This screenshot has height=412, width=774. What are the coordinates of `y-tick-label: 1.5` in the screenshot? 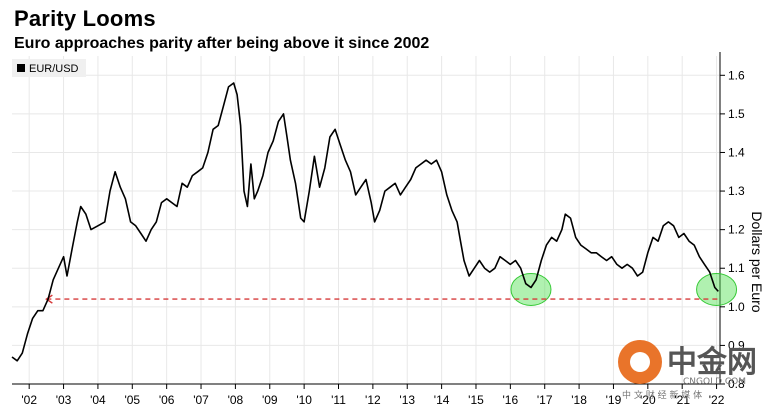 It's located at (736, 114).